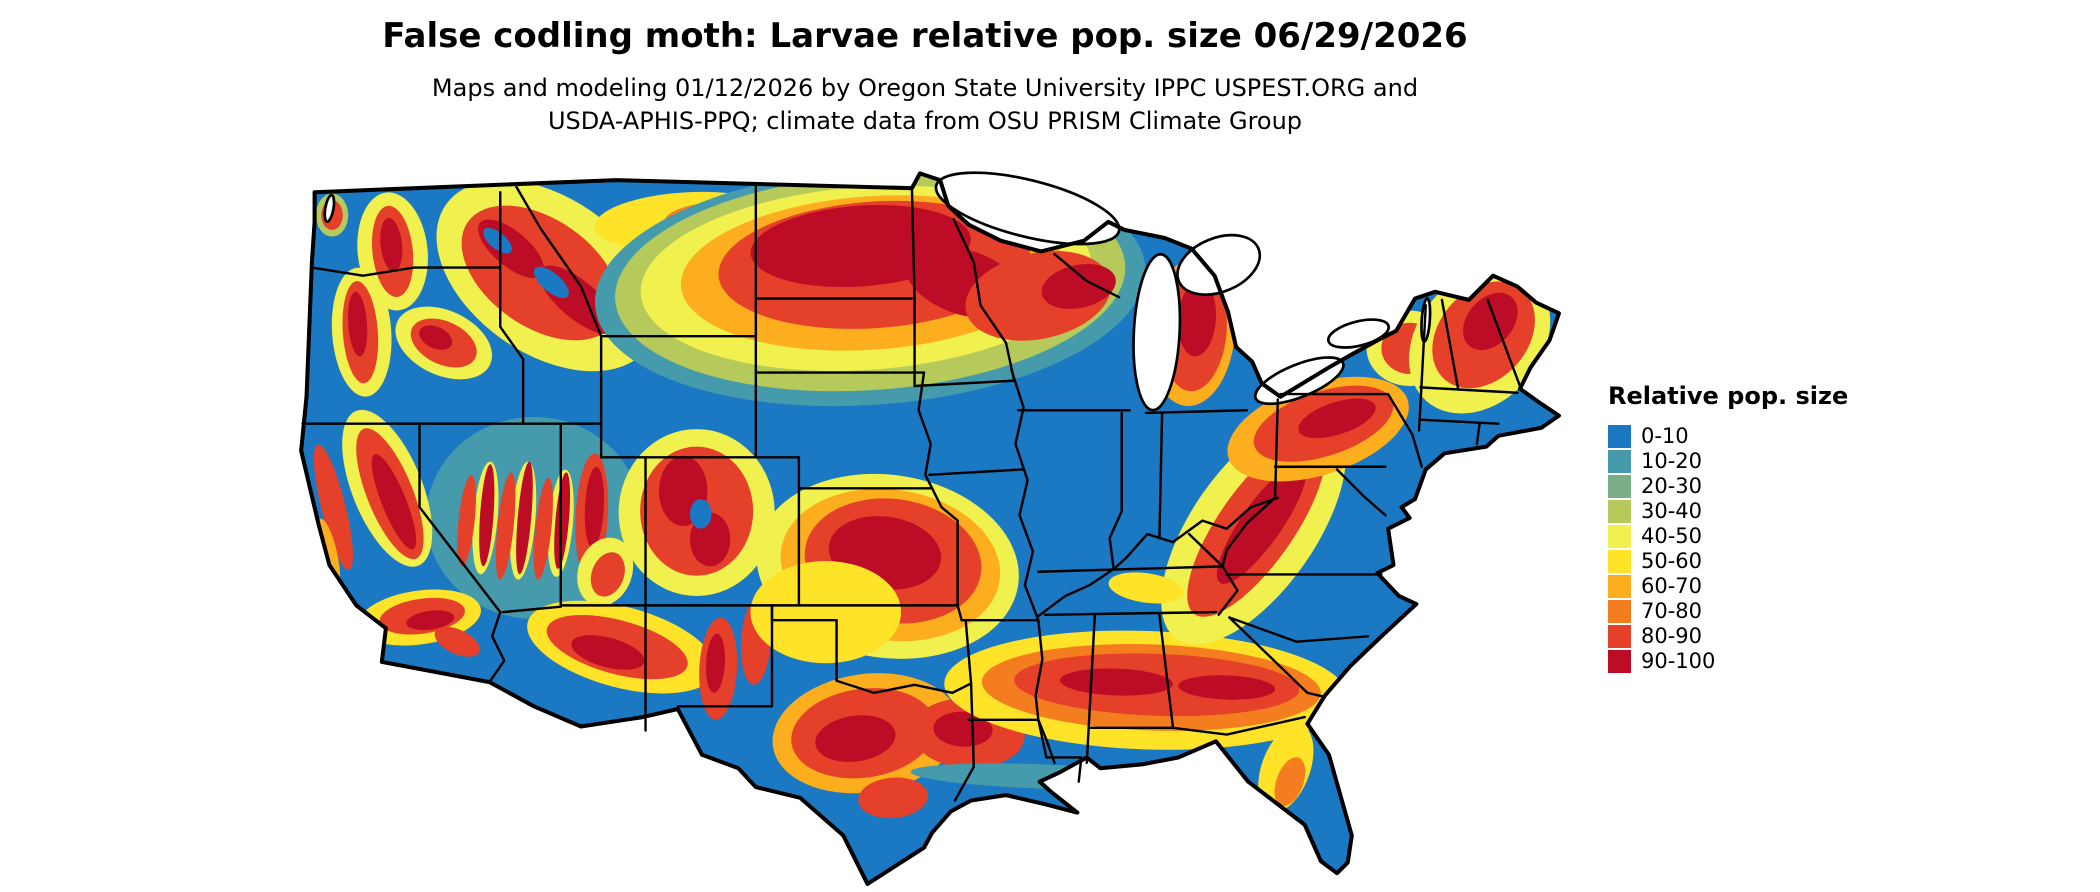 This screenshot has height=892, width=2100. I want to click on legend-item: 0-10, so click(1768, 436).